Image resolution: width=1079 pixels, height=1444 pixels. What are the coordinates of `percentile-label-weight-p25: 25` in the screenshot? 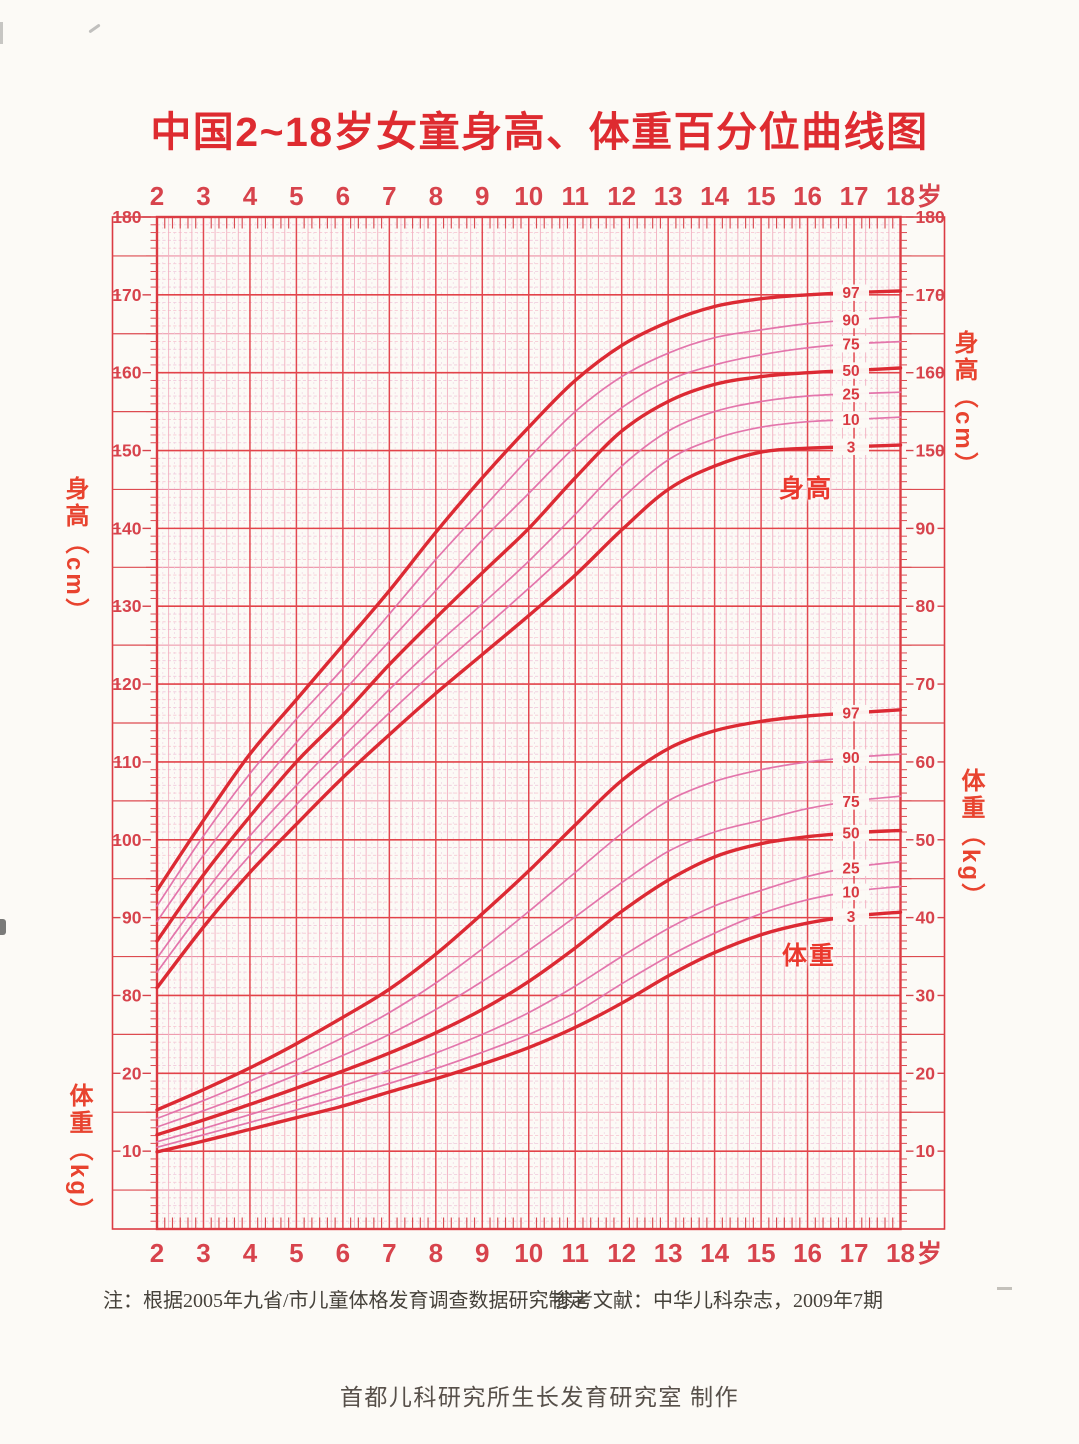 It's located at (851, 868).